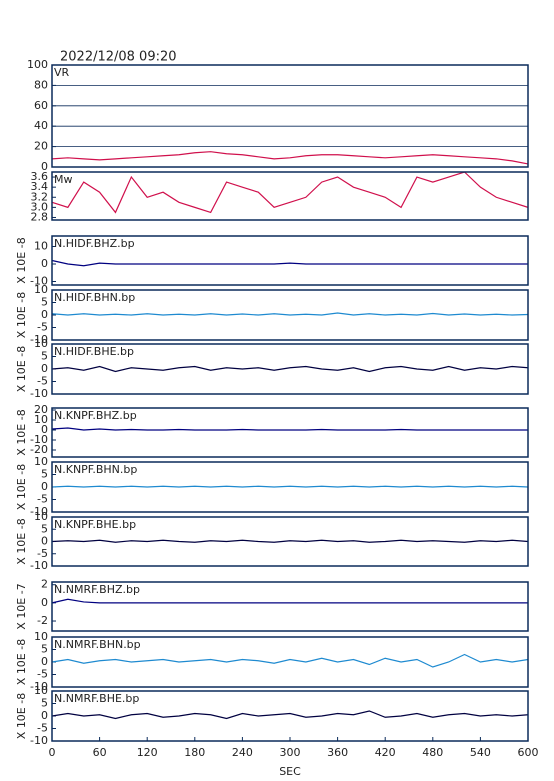 This screenshot has width=554, height=781. I want to click on x-tick-label: 420, so click(385, 752).